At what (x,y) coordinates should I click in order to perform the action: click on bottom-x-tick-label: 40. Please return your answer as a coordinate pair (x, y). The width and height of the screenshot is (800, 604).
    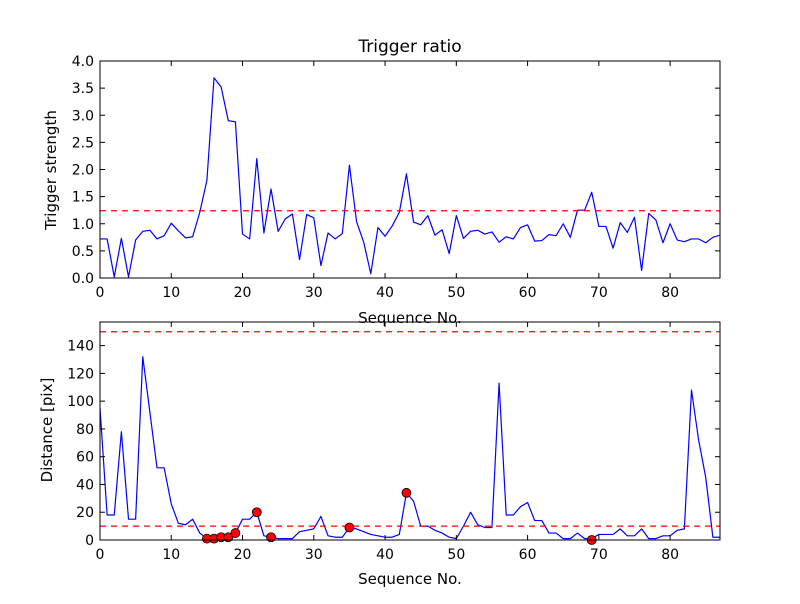
    Looking at the image, I should click on (385, 555).